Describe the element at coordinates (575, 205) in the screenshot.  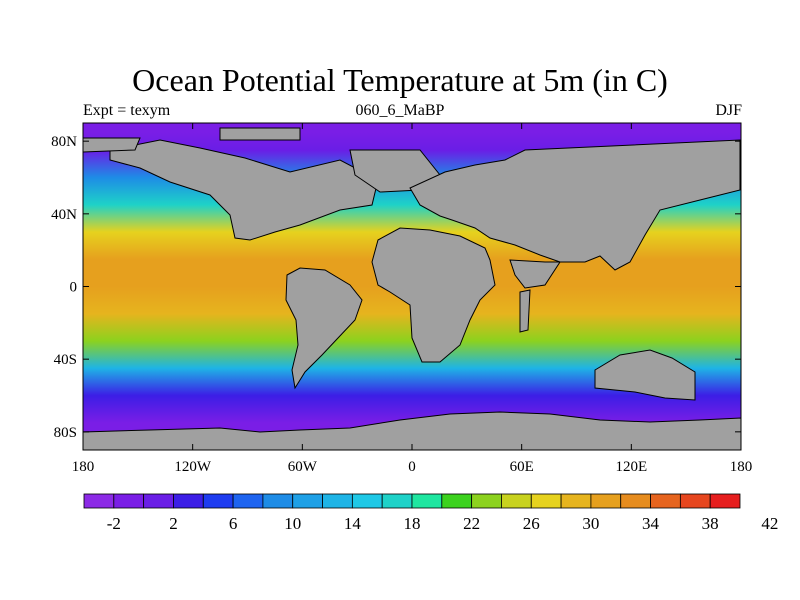
I see `land-eurasia` at that location.